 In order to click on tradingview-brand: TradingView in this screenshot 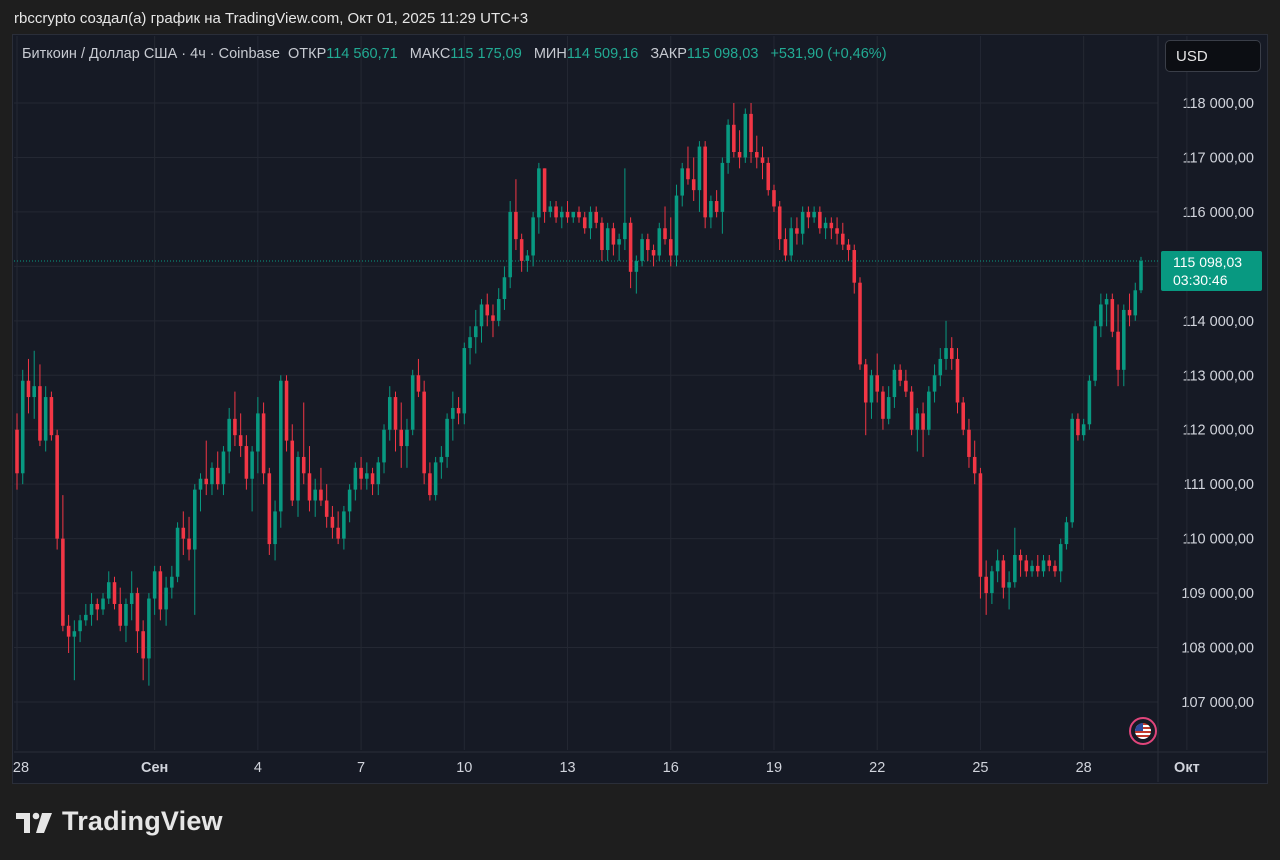, I will do `click(118, 821)`.